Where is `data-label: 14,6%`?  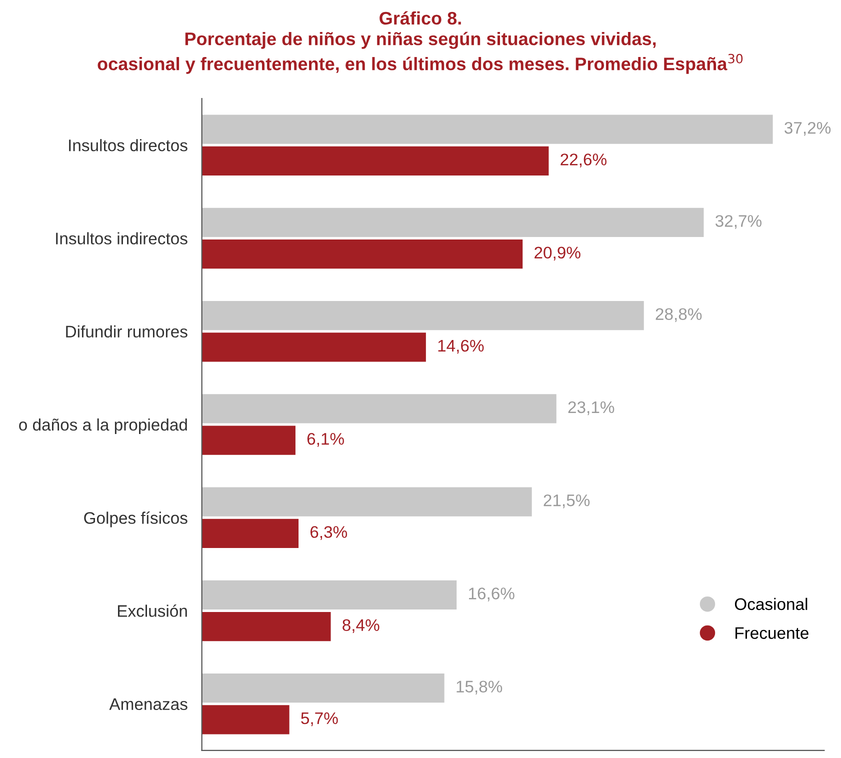 data-label: 14,6% is located at coordinates (461, 347).